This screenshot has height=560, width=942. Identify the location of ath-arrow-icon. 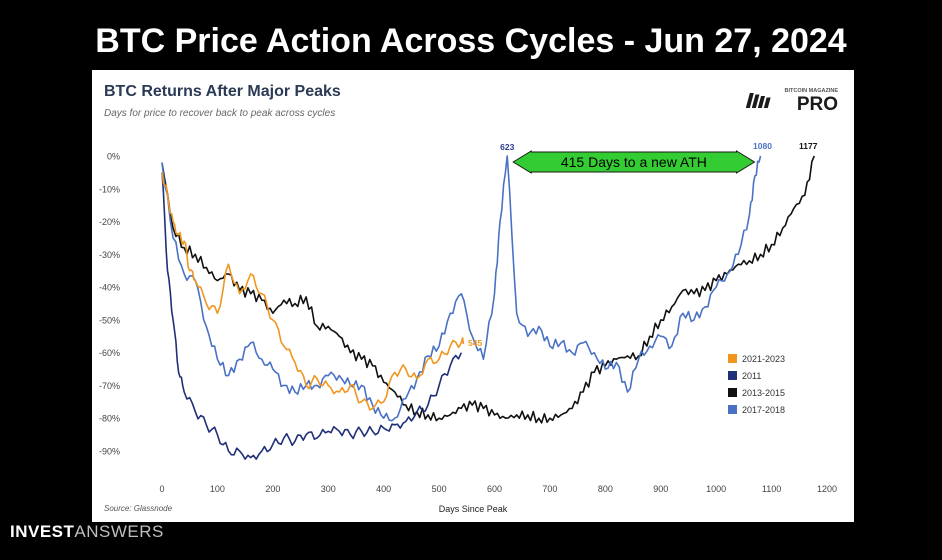
(634, 162).